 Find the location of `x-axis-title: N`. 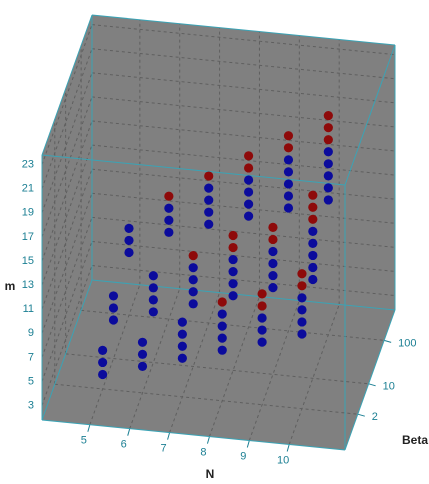

x-axis-title: N is located at coordinates (210, 474).